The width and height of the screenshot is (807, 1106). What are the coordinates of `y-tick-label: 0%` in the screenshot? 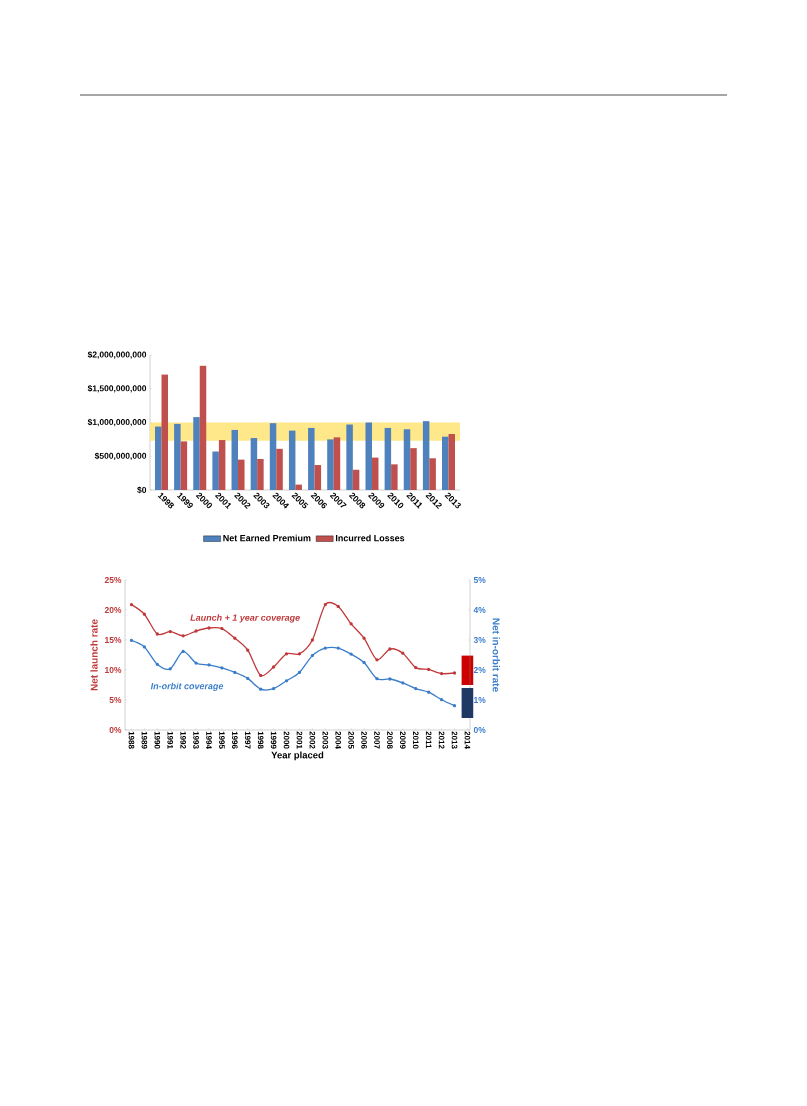 It's located at (115, 730).